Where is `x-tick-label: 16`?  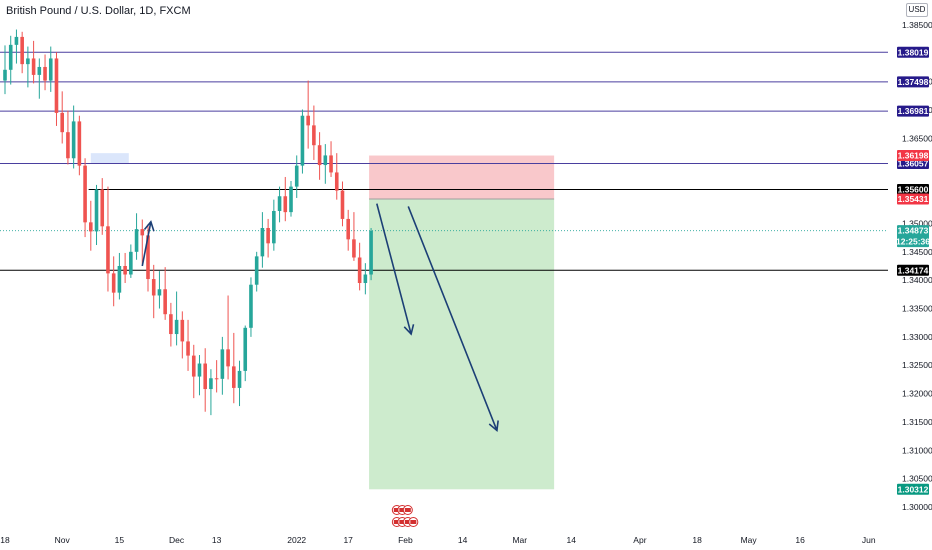
x-tick-label: 16 is located at coordinates (800, 540).